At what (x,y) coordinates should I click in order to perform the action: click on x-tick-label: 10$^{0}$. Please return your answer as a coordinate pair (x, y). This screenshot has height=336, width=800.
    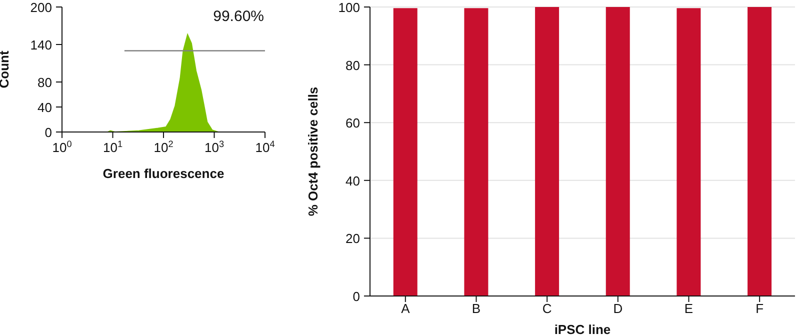
    Looking at the image, I should click on (62, 147).